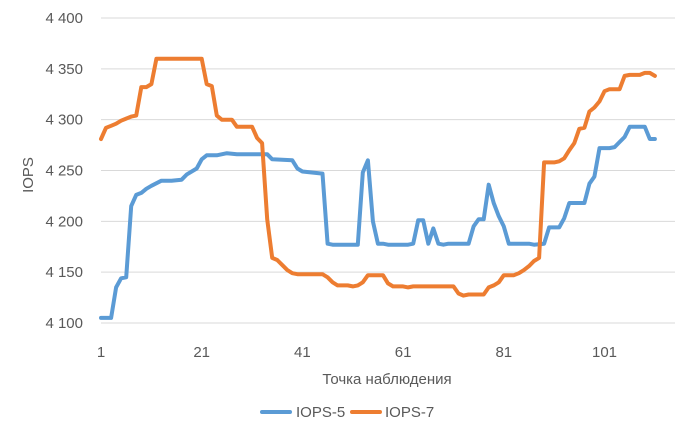 The image size is (700, 436). Describe the element at coordinates (604, 352) in the screenshot. I see `x-tick-label: 101` at that location.